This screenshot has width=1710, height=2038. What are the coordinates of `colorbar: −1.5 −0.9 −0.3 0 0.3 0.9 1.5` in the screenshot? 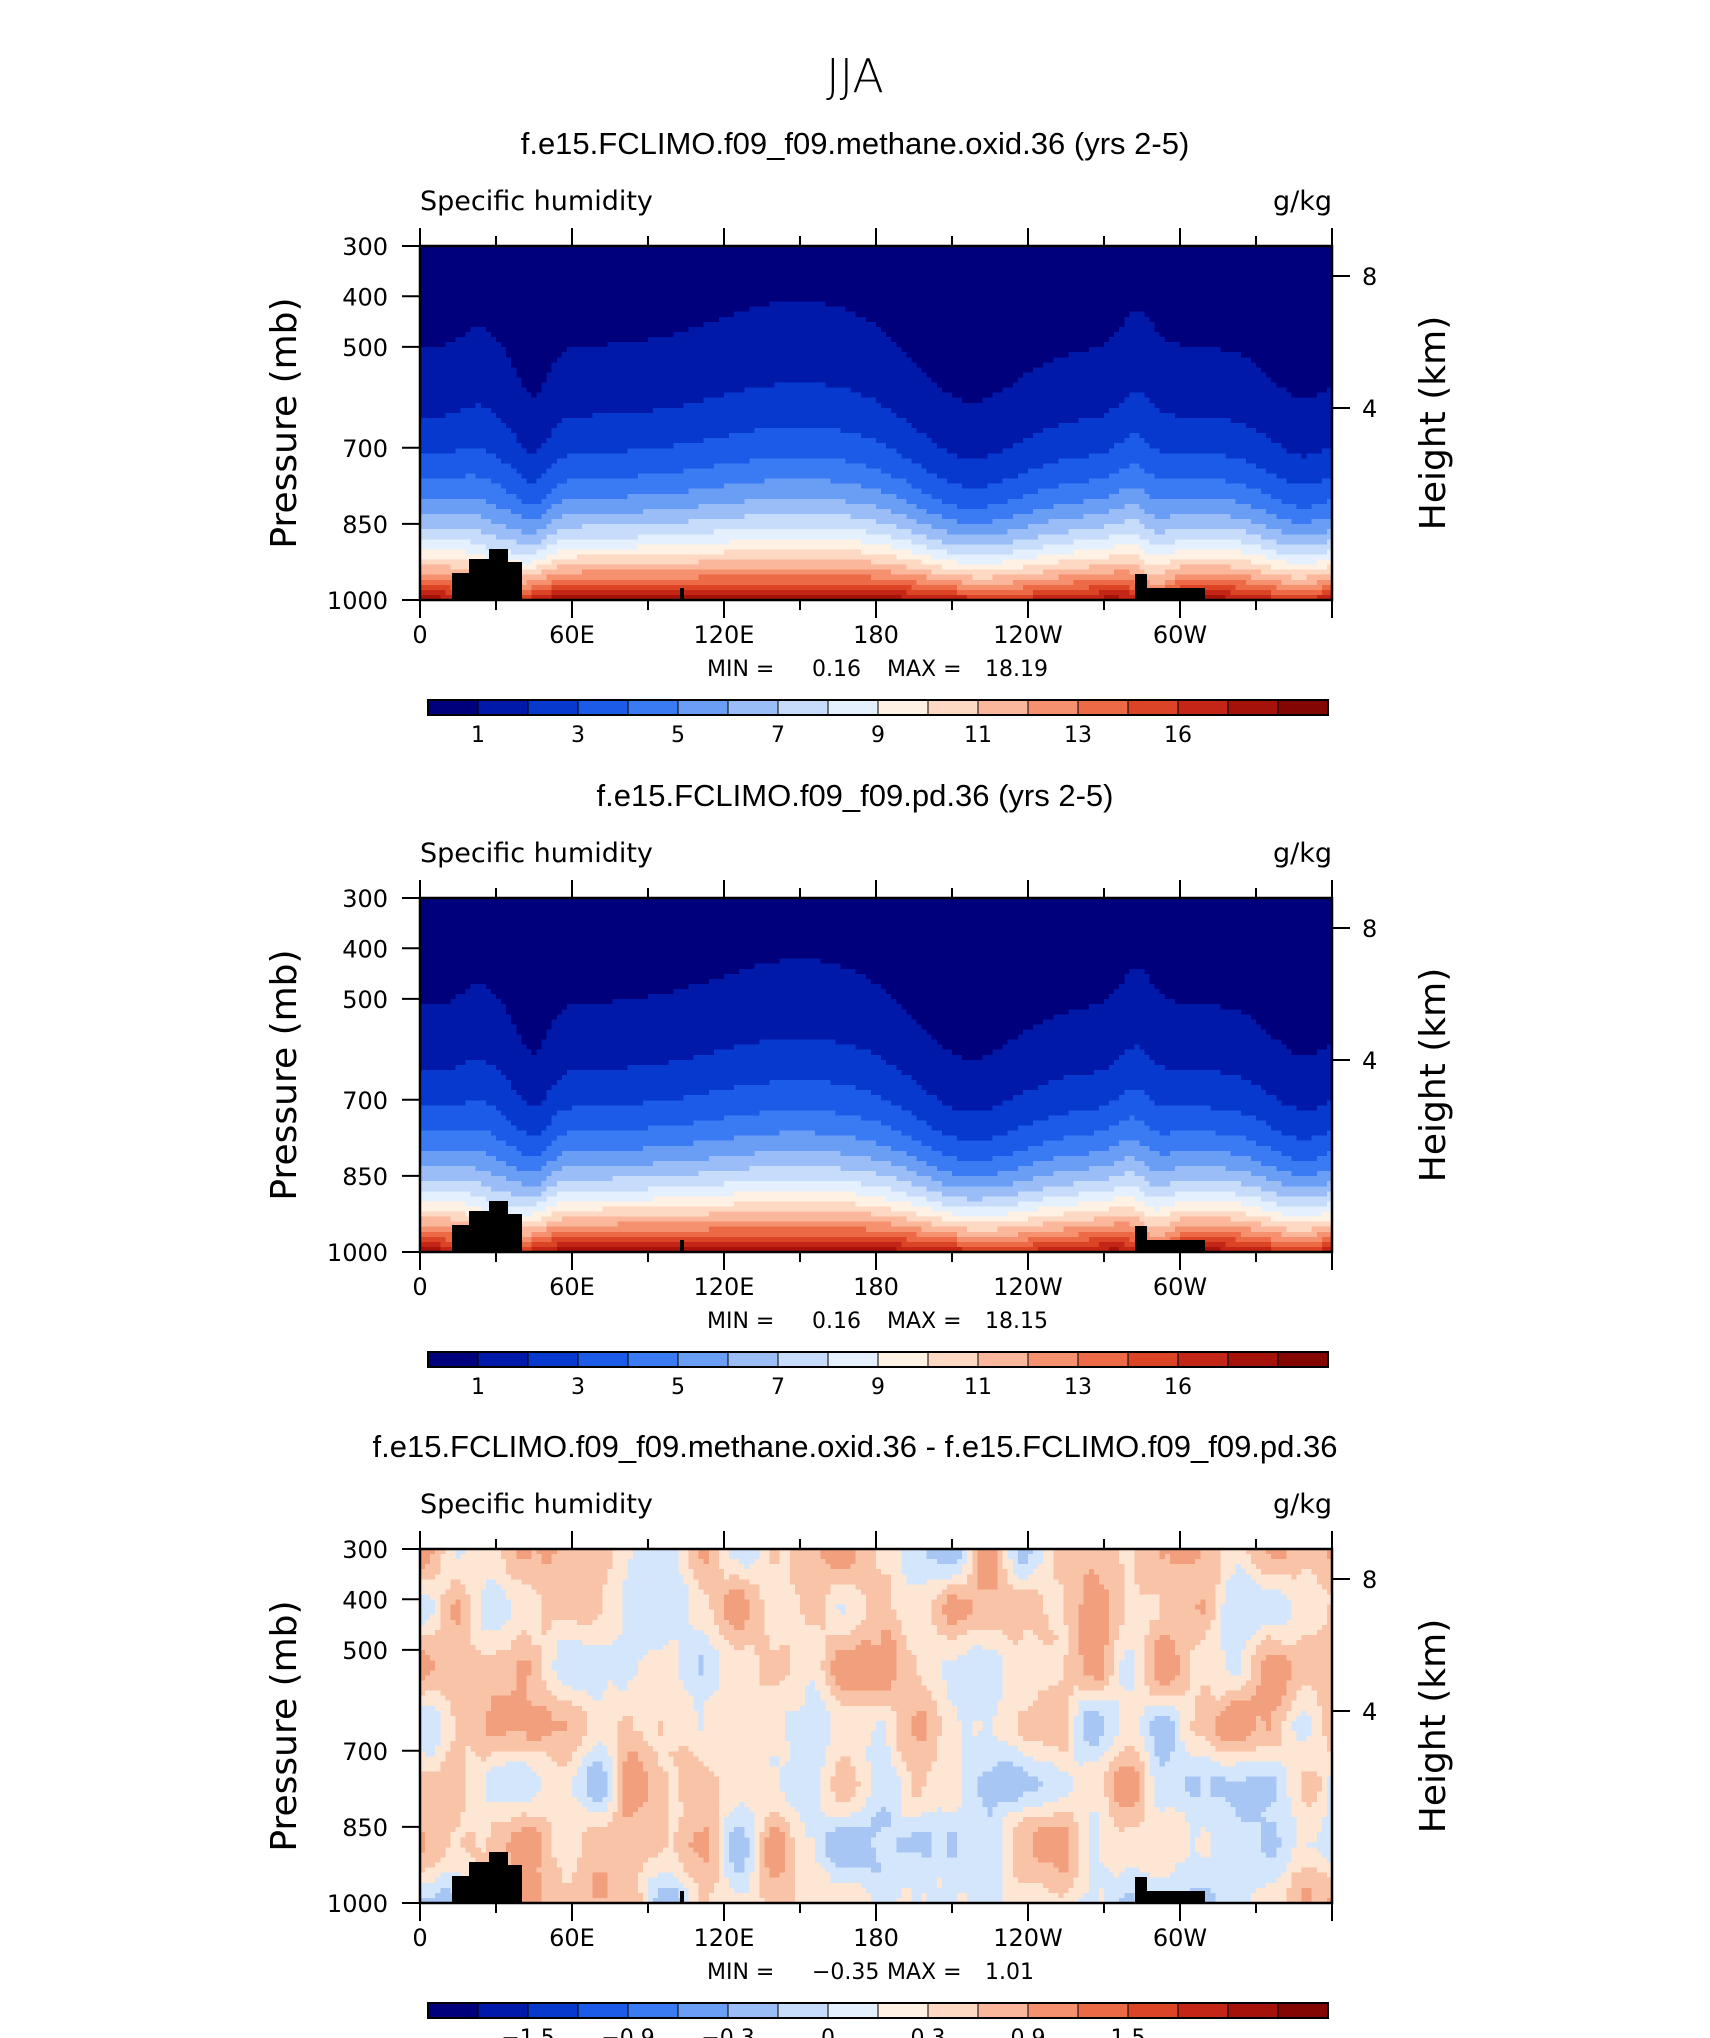 It's located at (878, 2020).